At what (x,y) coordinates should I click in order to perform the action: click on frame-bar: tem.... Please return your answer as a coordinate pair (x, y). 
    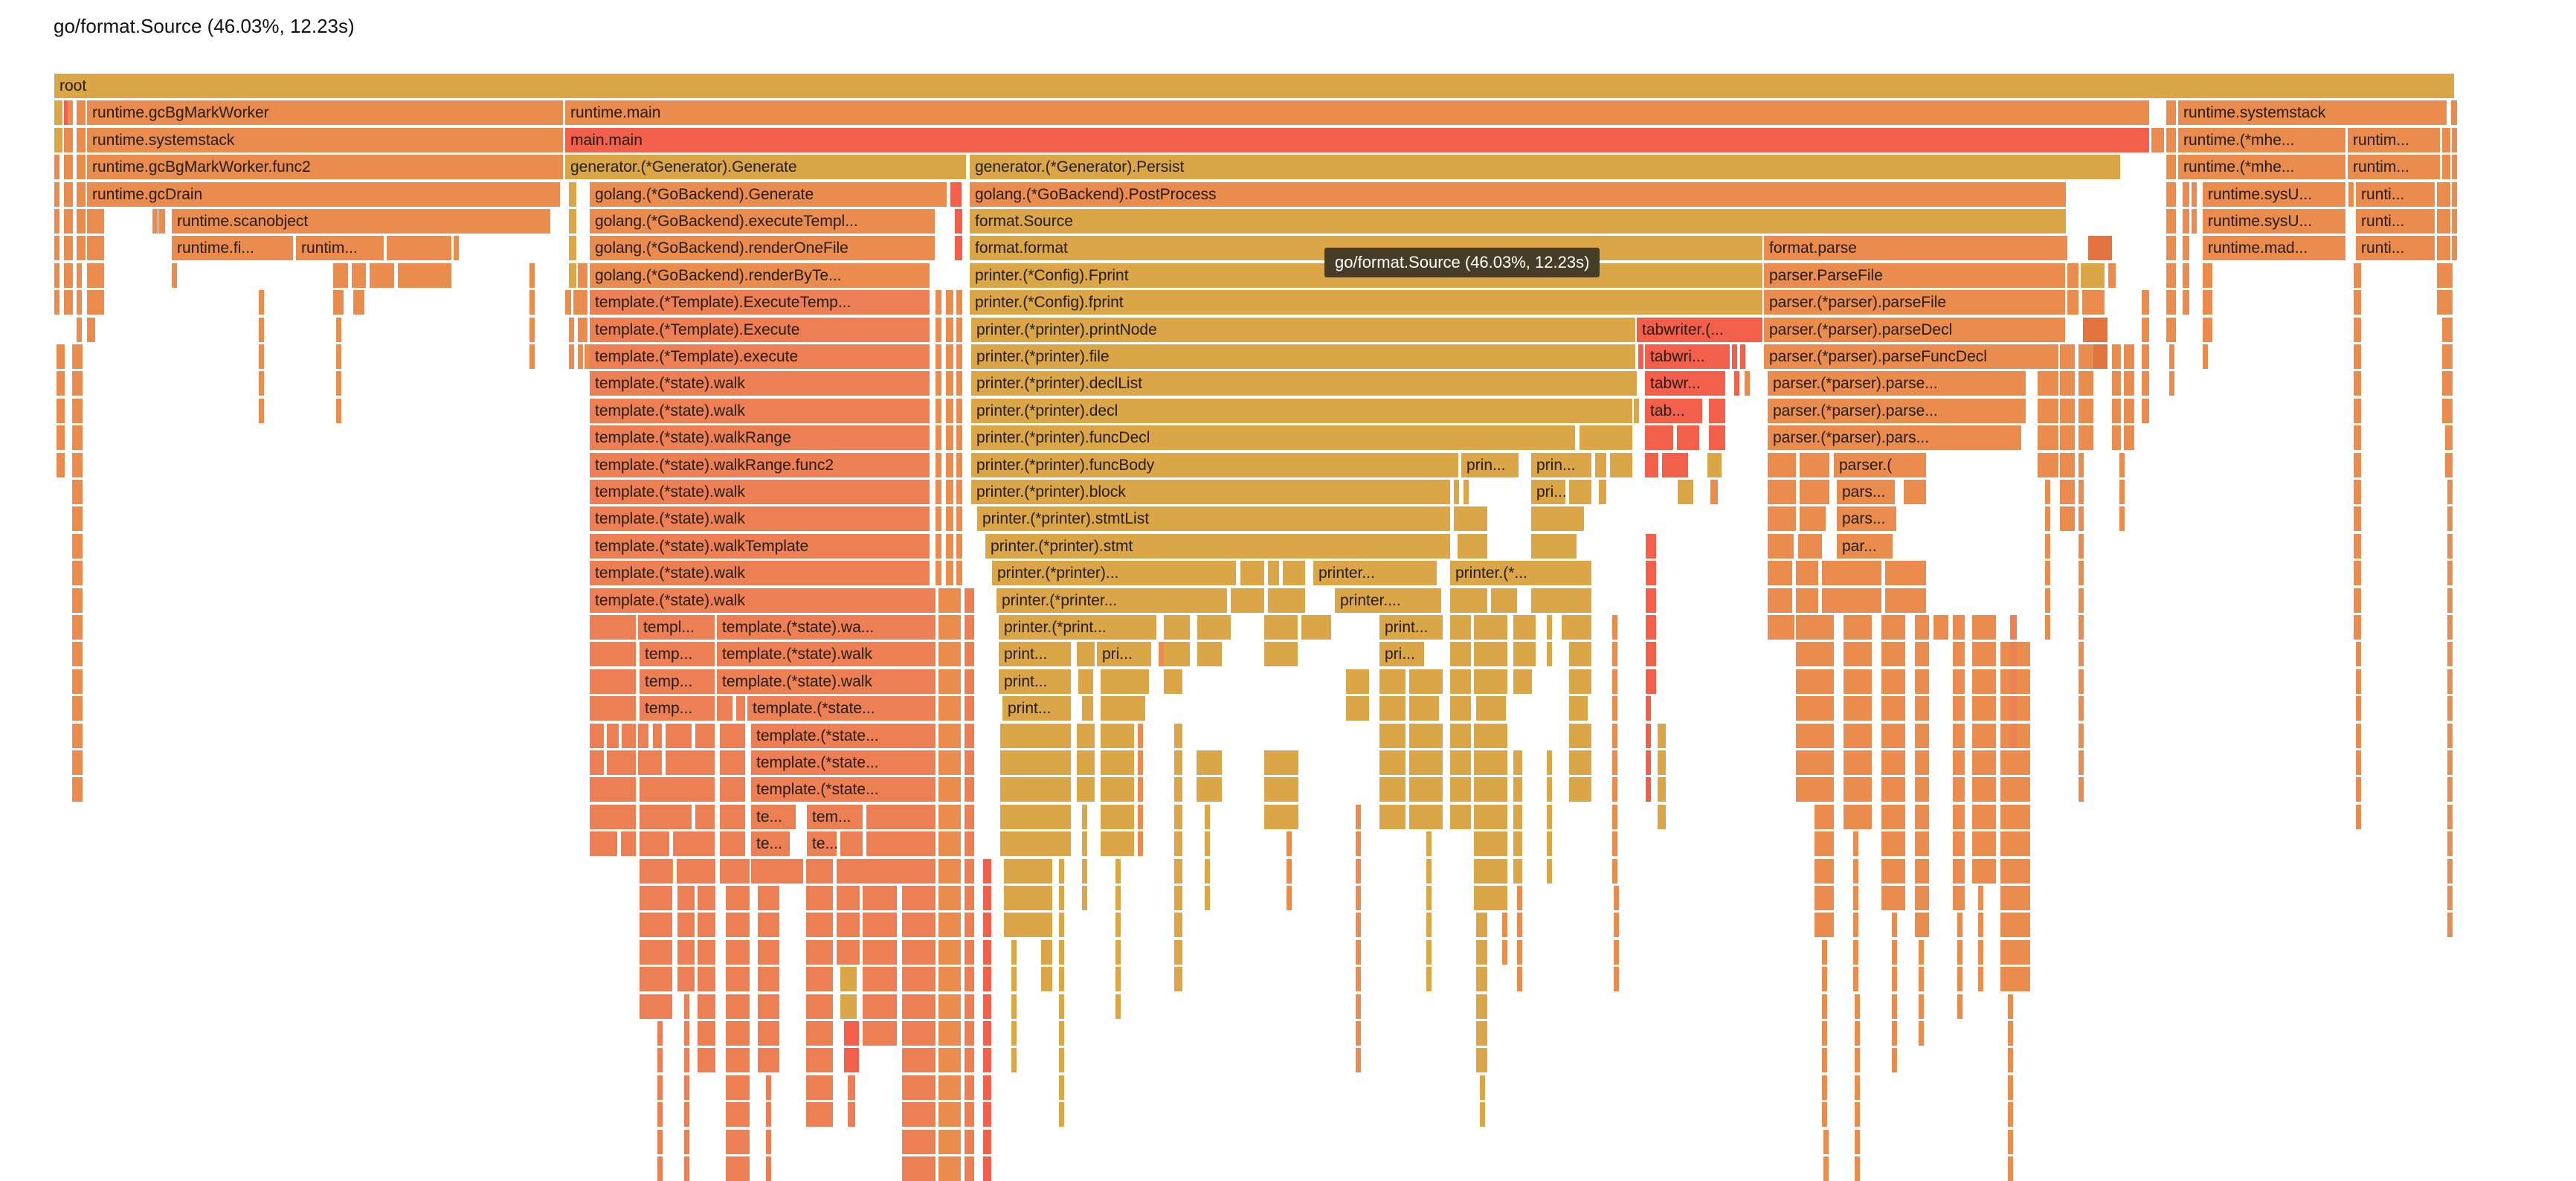
    Looking at the image, I should click on (835, 816).